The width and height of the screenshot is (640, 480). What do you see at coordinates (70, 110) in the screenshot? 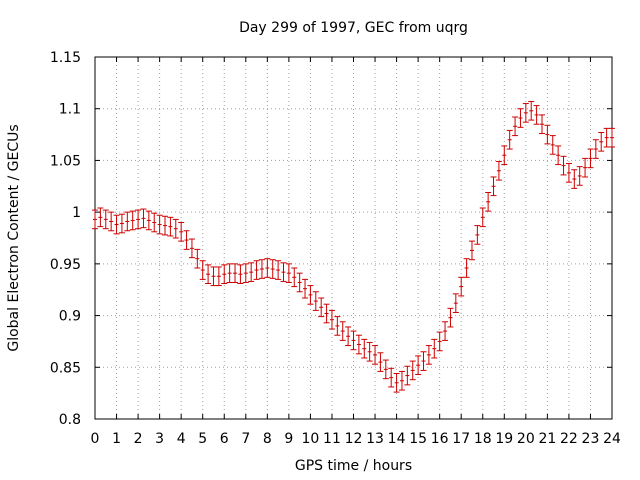
I see `y-tick-label: 1.1` at bounding box center [70, 110].